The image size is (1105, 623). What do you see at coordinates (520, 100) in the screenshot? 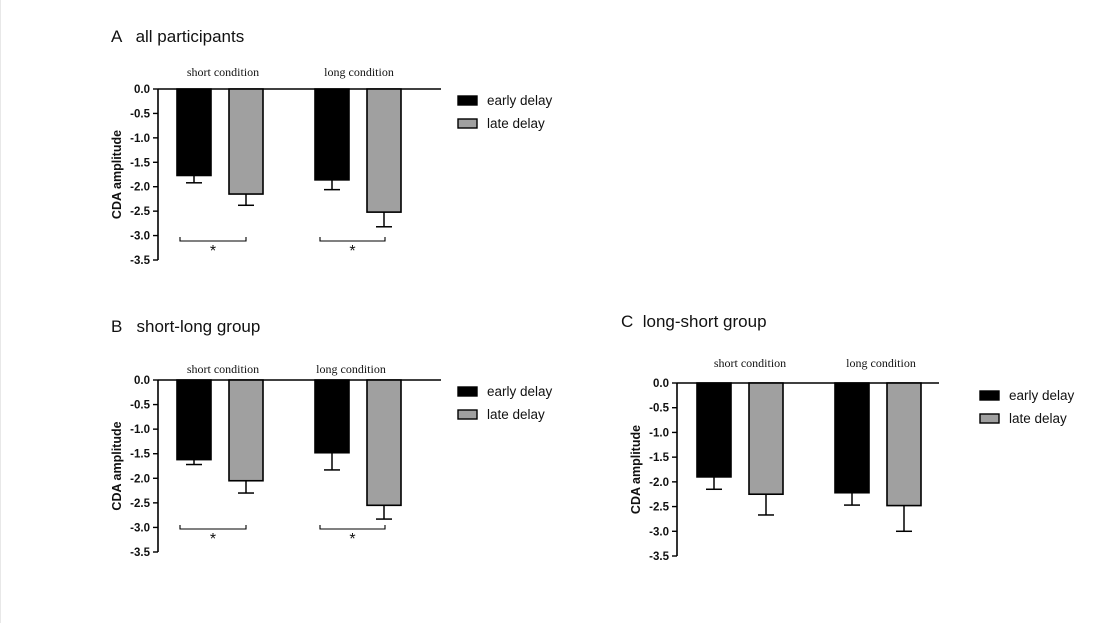
I see `panel-0-legend-label: early delay` at bounding box center [520, 100].